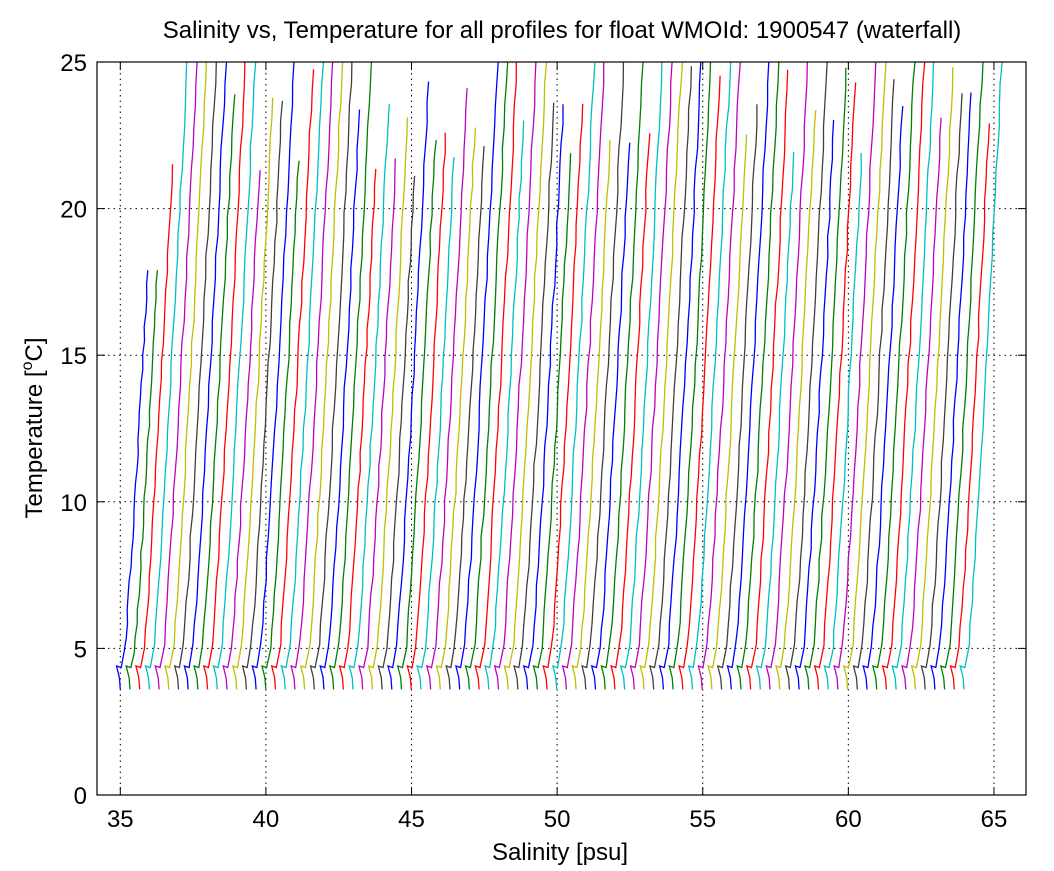  I want to click on x-tick-label: 50, so click(557, 819).